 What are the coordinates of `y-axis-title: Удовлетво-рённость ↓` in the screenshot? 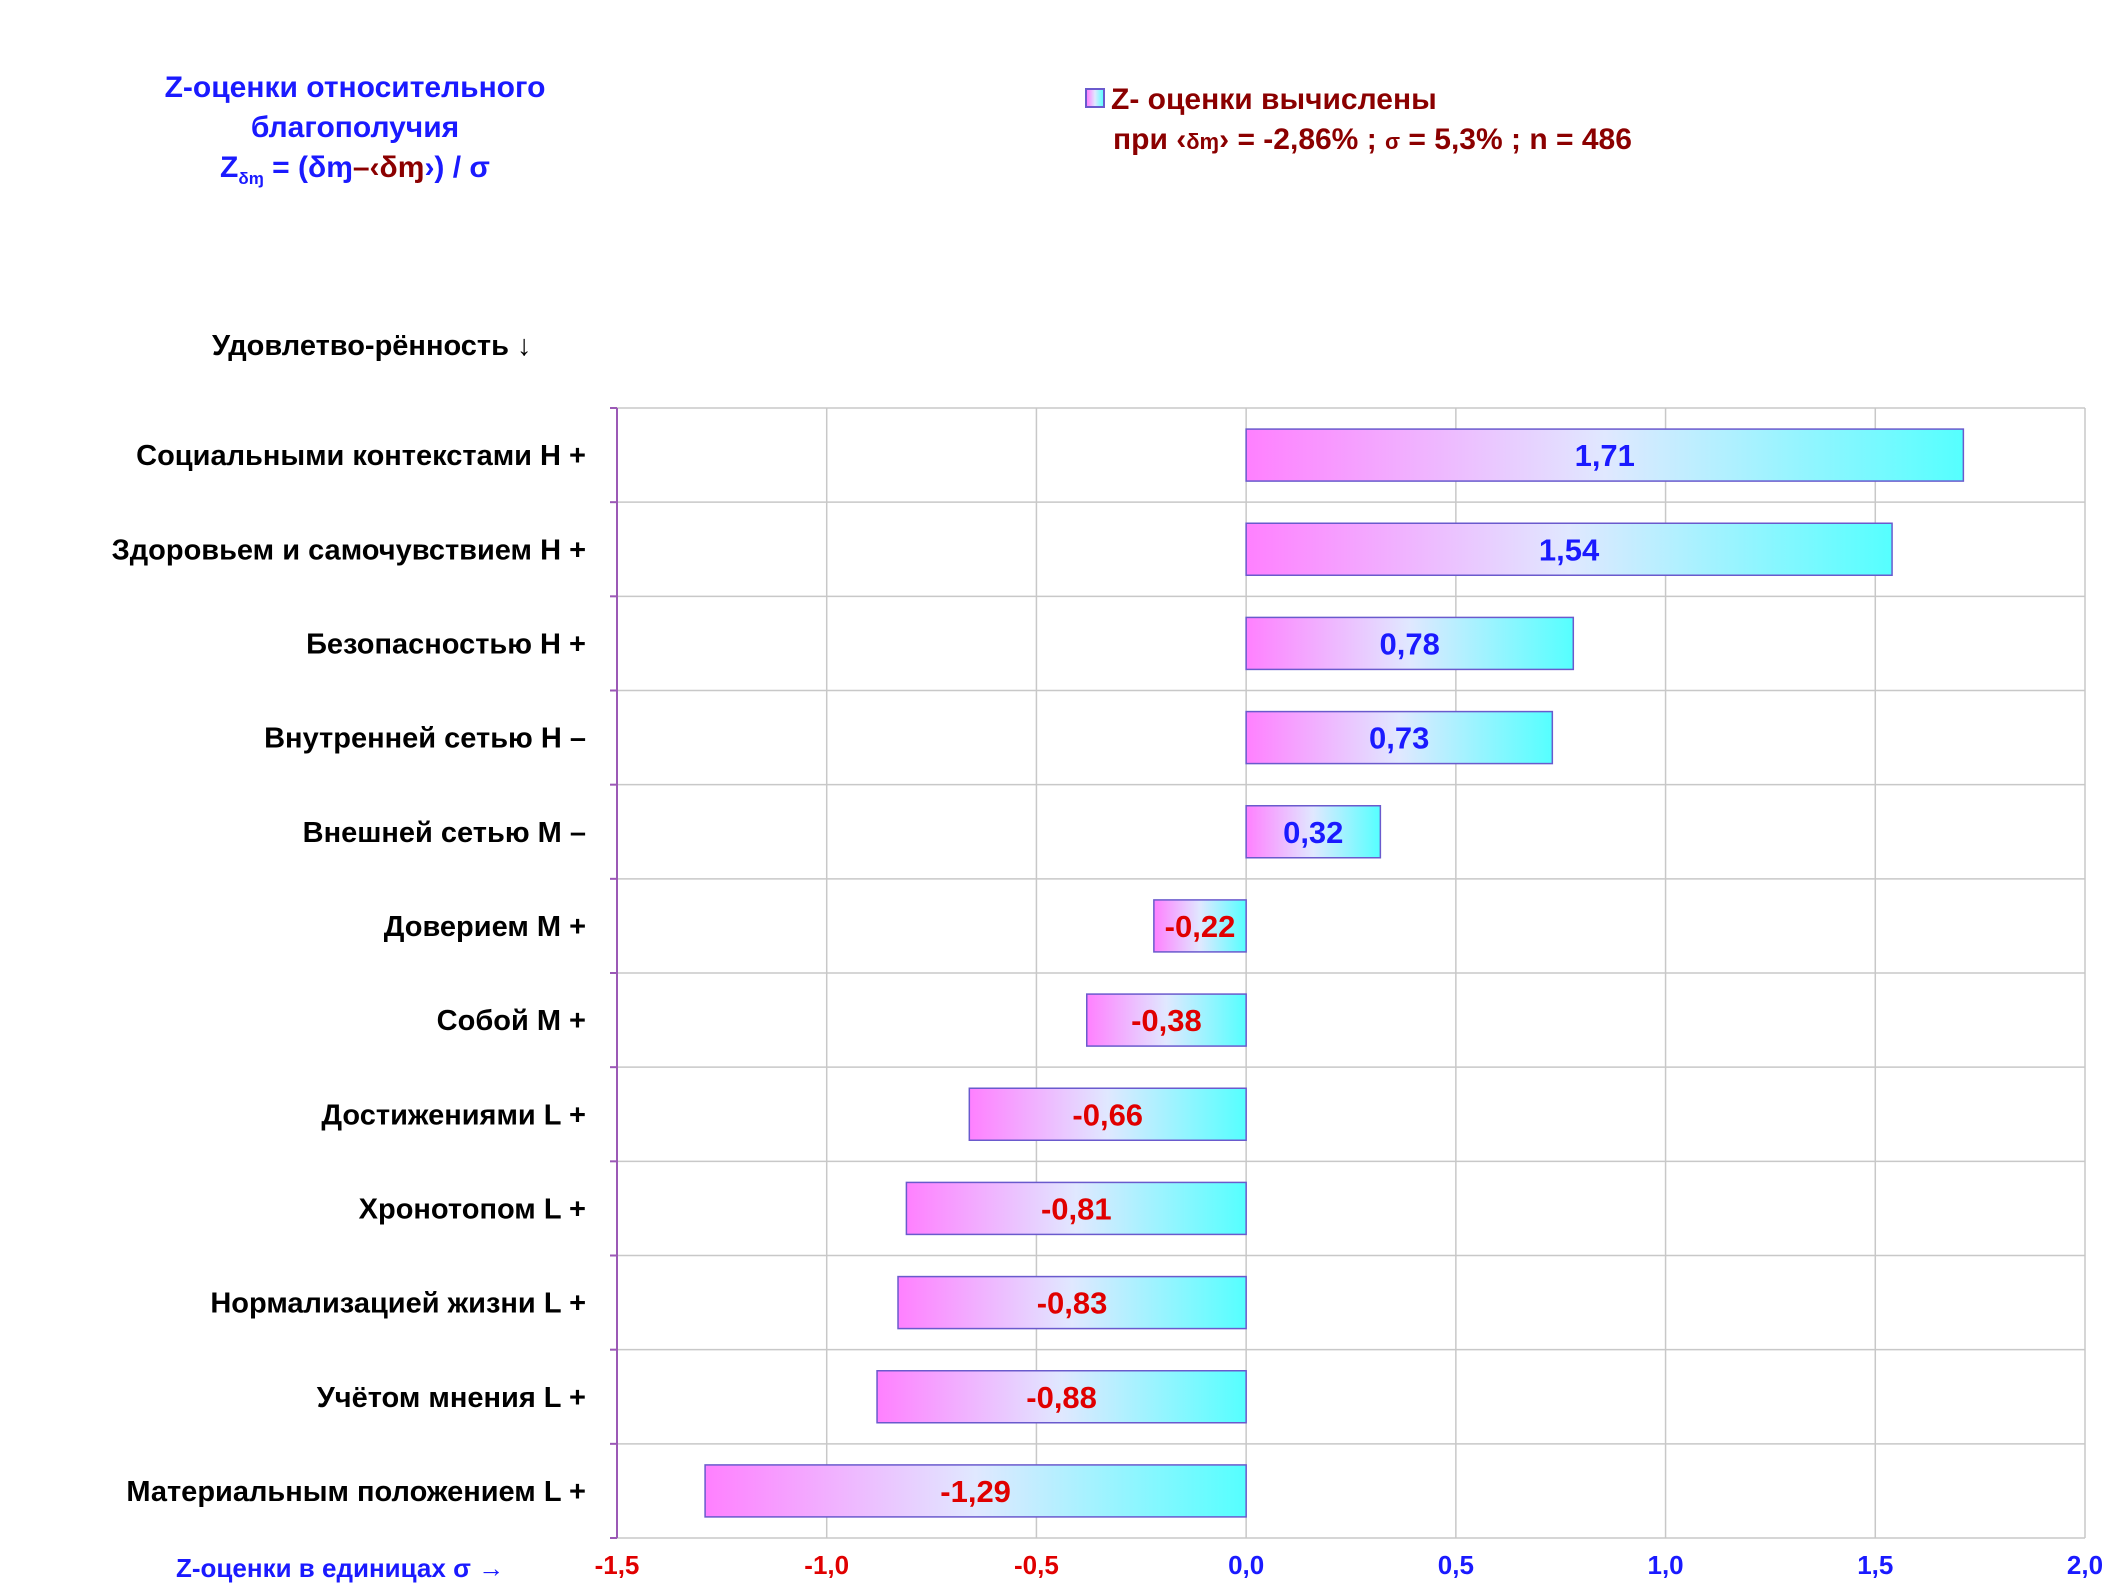 It's located at (372, 346).